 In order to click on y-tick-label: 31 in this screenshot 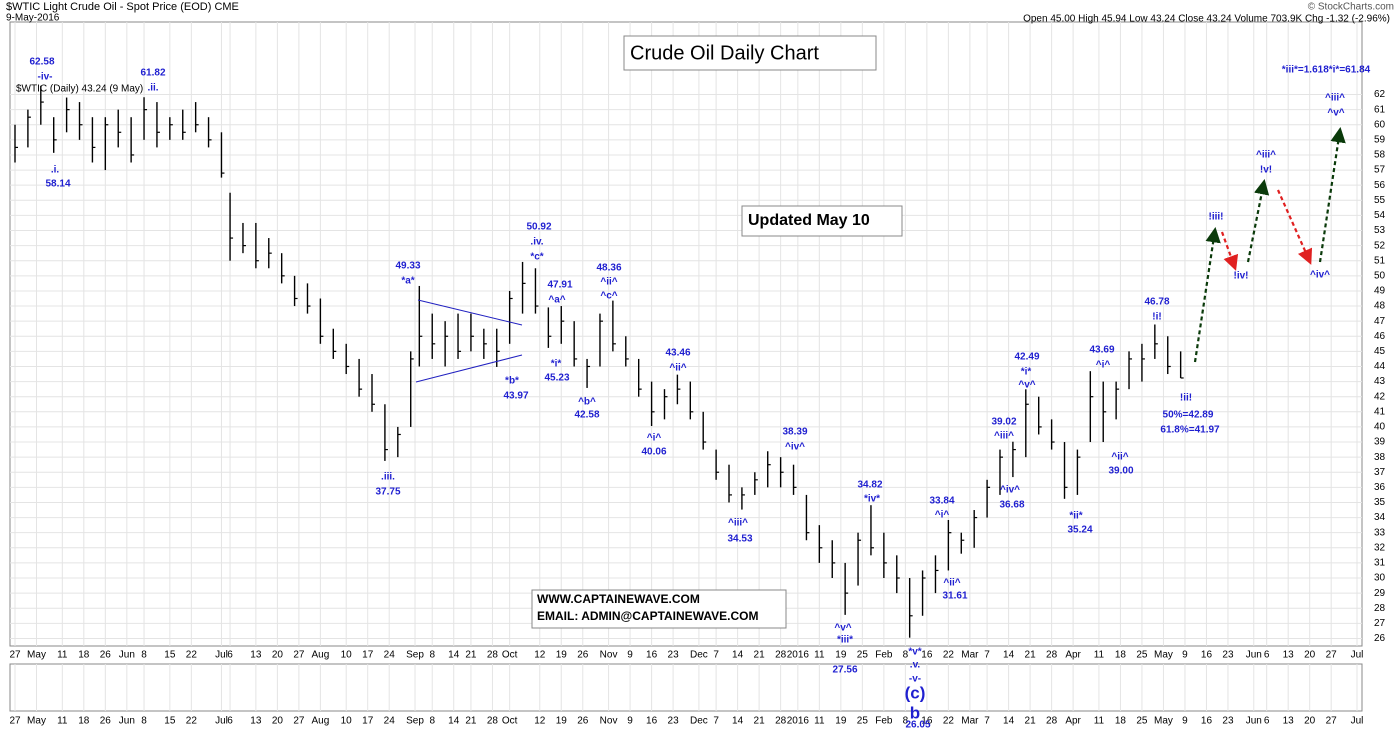, I will do `click(1380, 563)`.